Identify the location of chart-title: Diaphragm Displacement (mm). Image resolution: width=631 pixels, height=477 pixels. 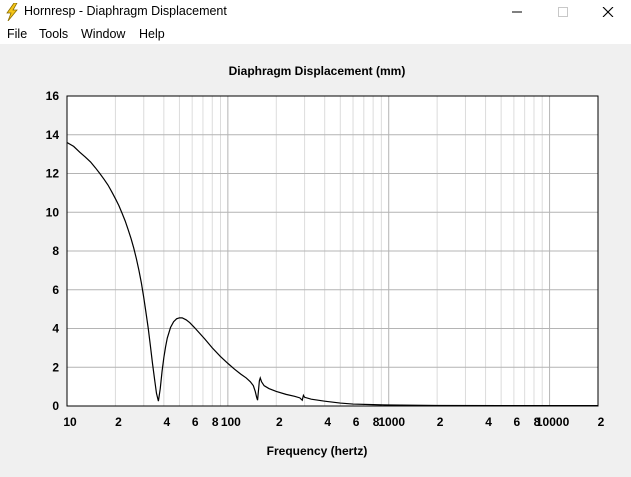
(317, 71).